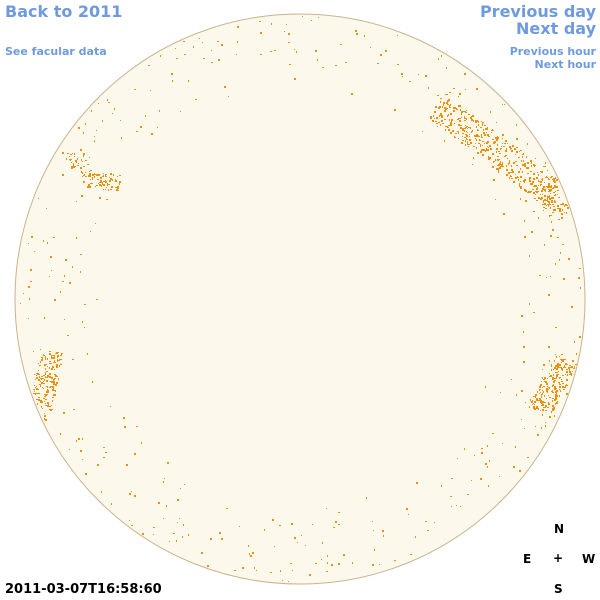 The height and width of the screenshot is (600, 600). I want to click on back-link: Back to 2011, so click(64, 11).